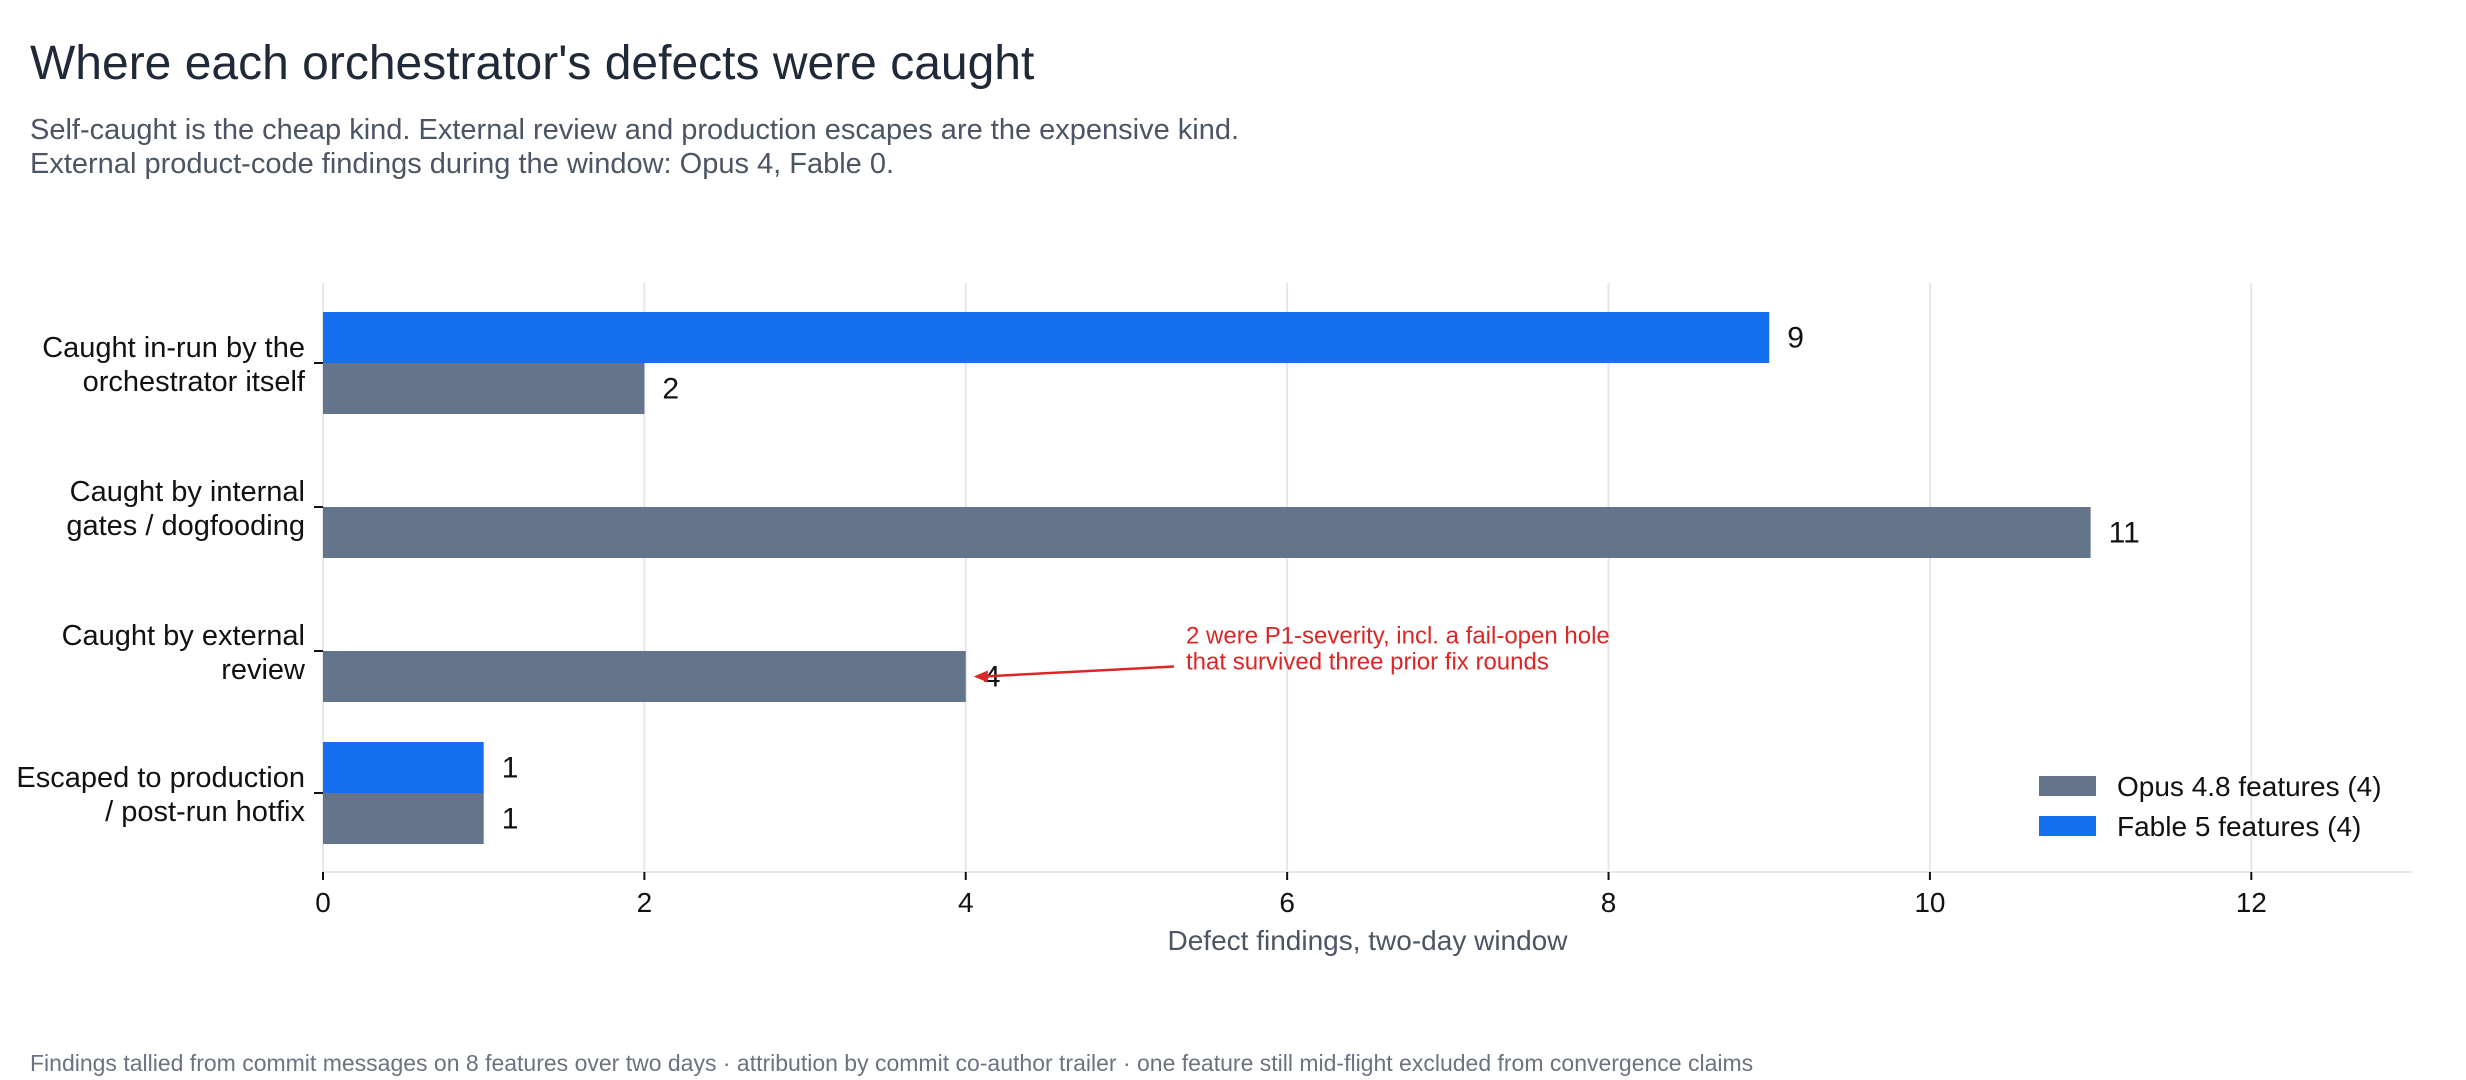 Image resolution: width=2466 pixels, height=1080 pixels. Describe the element at coordinates (2251, 902) in the screenshot. I see `x-tick-label-6: 12` at that location.